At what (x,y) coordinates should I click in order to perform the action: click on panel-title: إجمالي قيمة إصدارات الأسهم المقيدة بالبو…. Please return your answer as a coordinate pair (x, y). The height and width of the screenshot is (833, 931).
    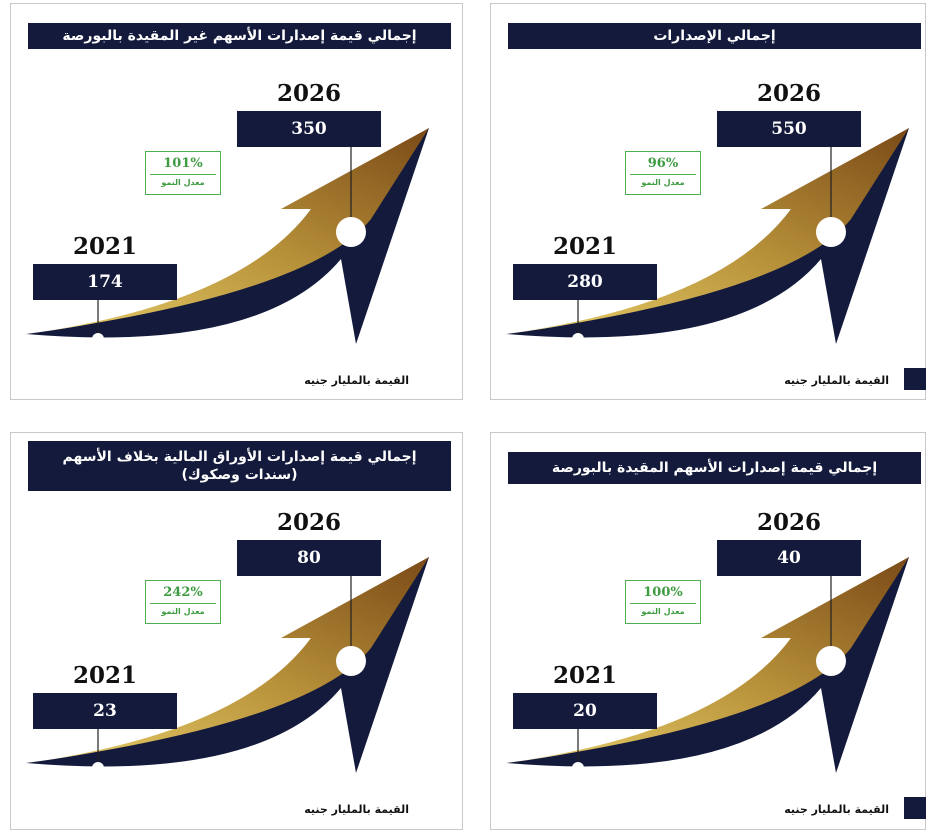
    Looking at the image, I should click on (714, 468).